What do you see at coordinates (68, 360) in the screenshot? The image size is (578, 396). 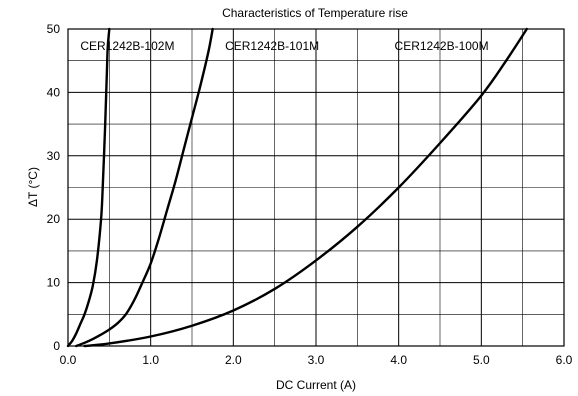 I see `x-tick-label: 0.0` at bounding box center [68, 360].